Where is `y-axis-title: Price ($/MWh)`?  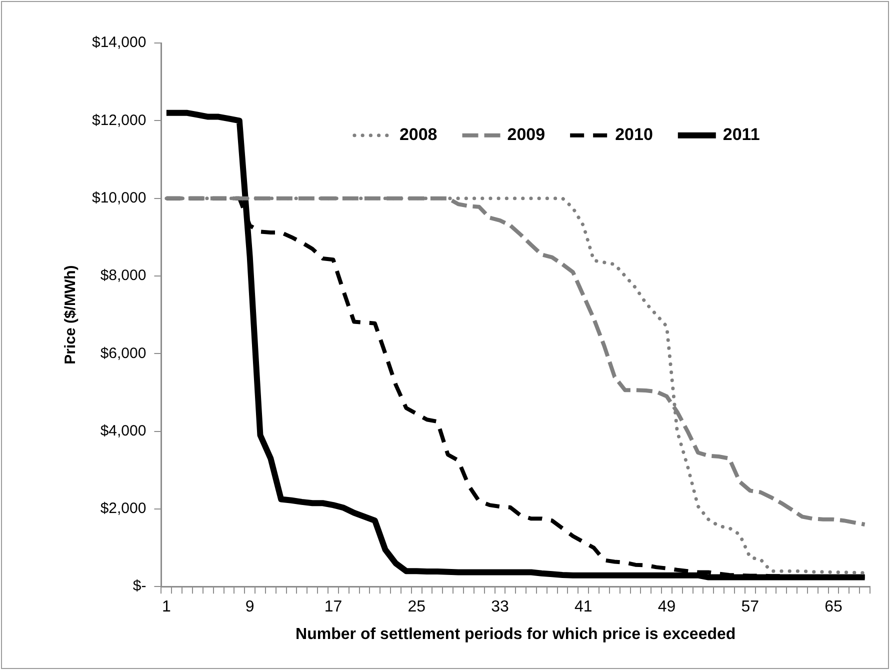 y-axis-title: Price ($/MWh) is located at coordinates (71, 314).